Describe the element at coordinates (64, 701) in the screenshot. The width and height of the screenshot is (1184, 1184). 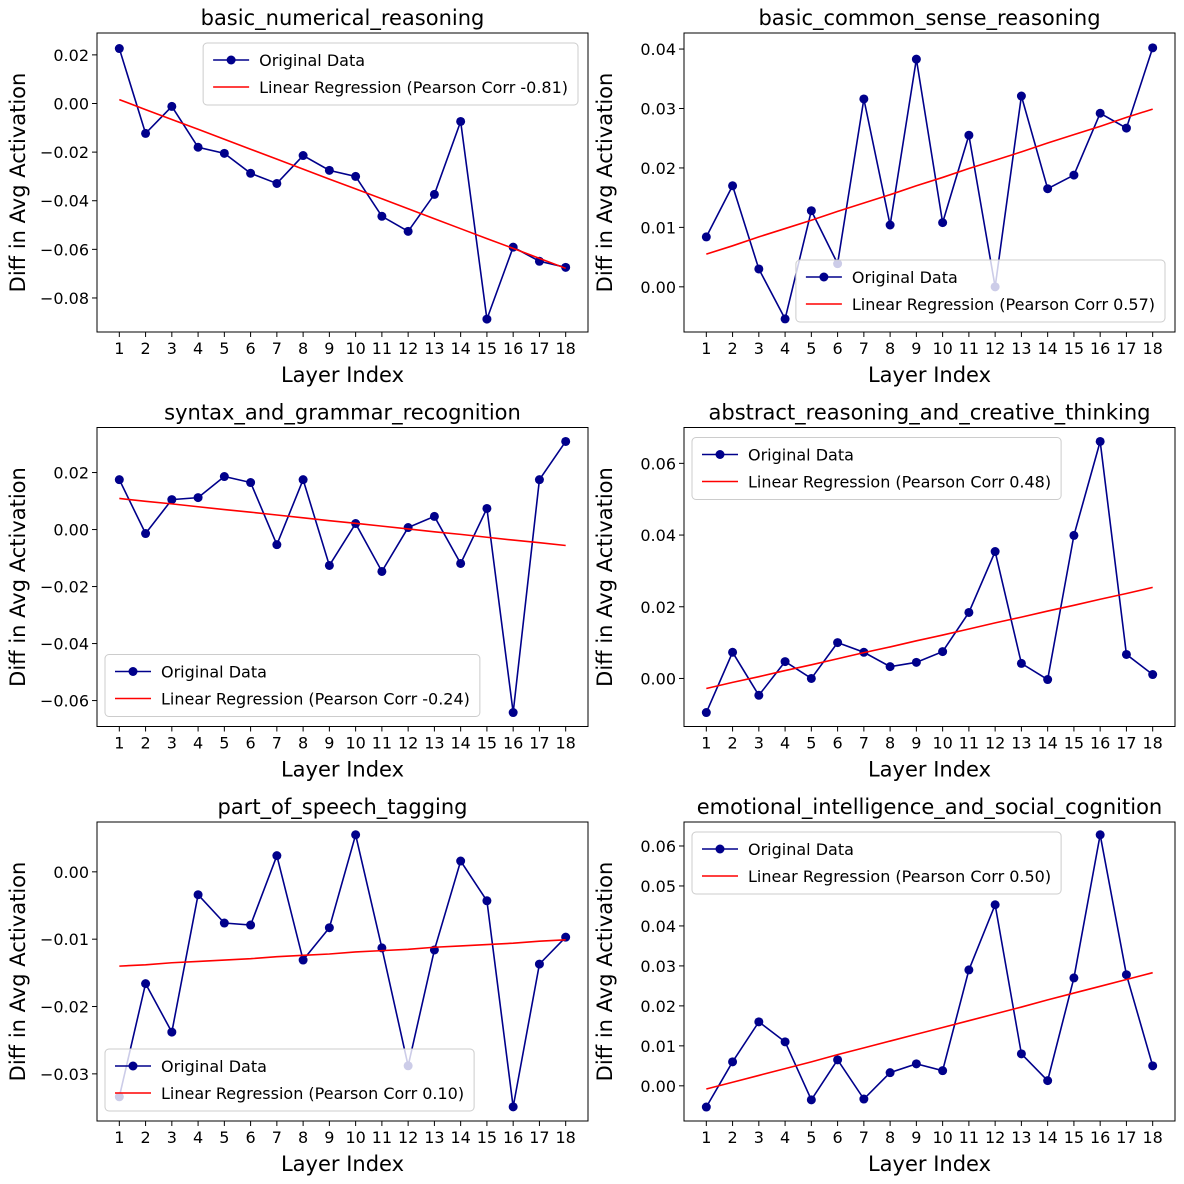
I see `y-tick-label: −0.06` at that location.